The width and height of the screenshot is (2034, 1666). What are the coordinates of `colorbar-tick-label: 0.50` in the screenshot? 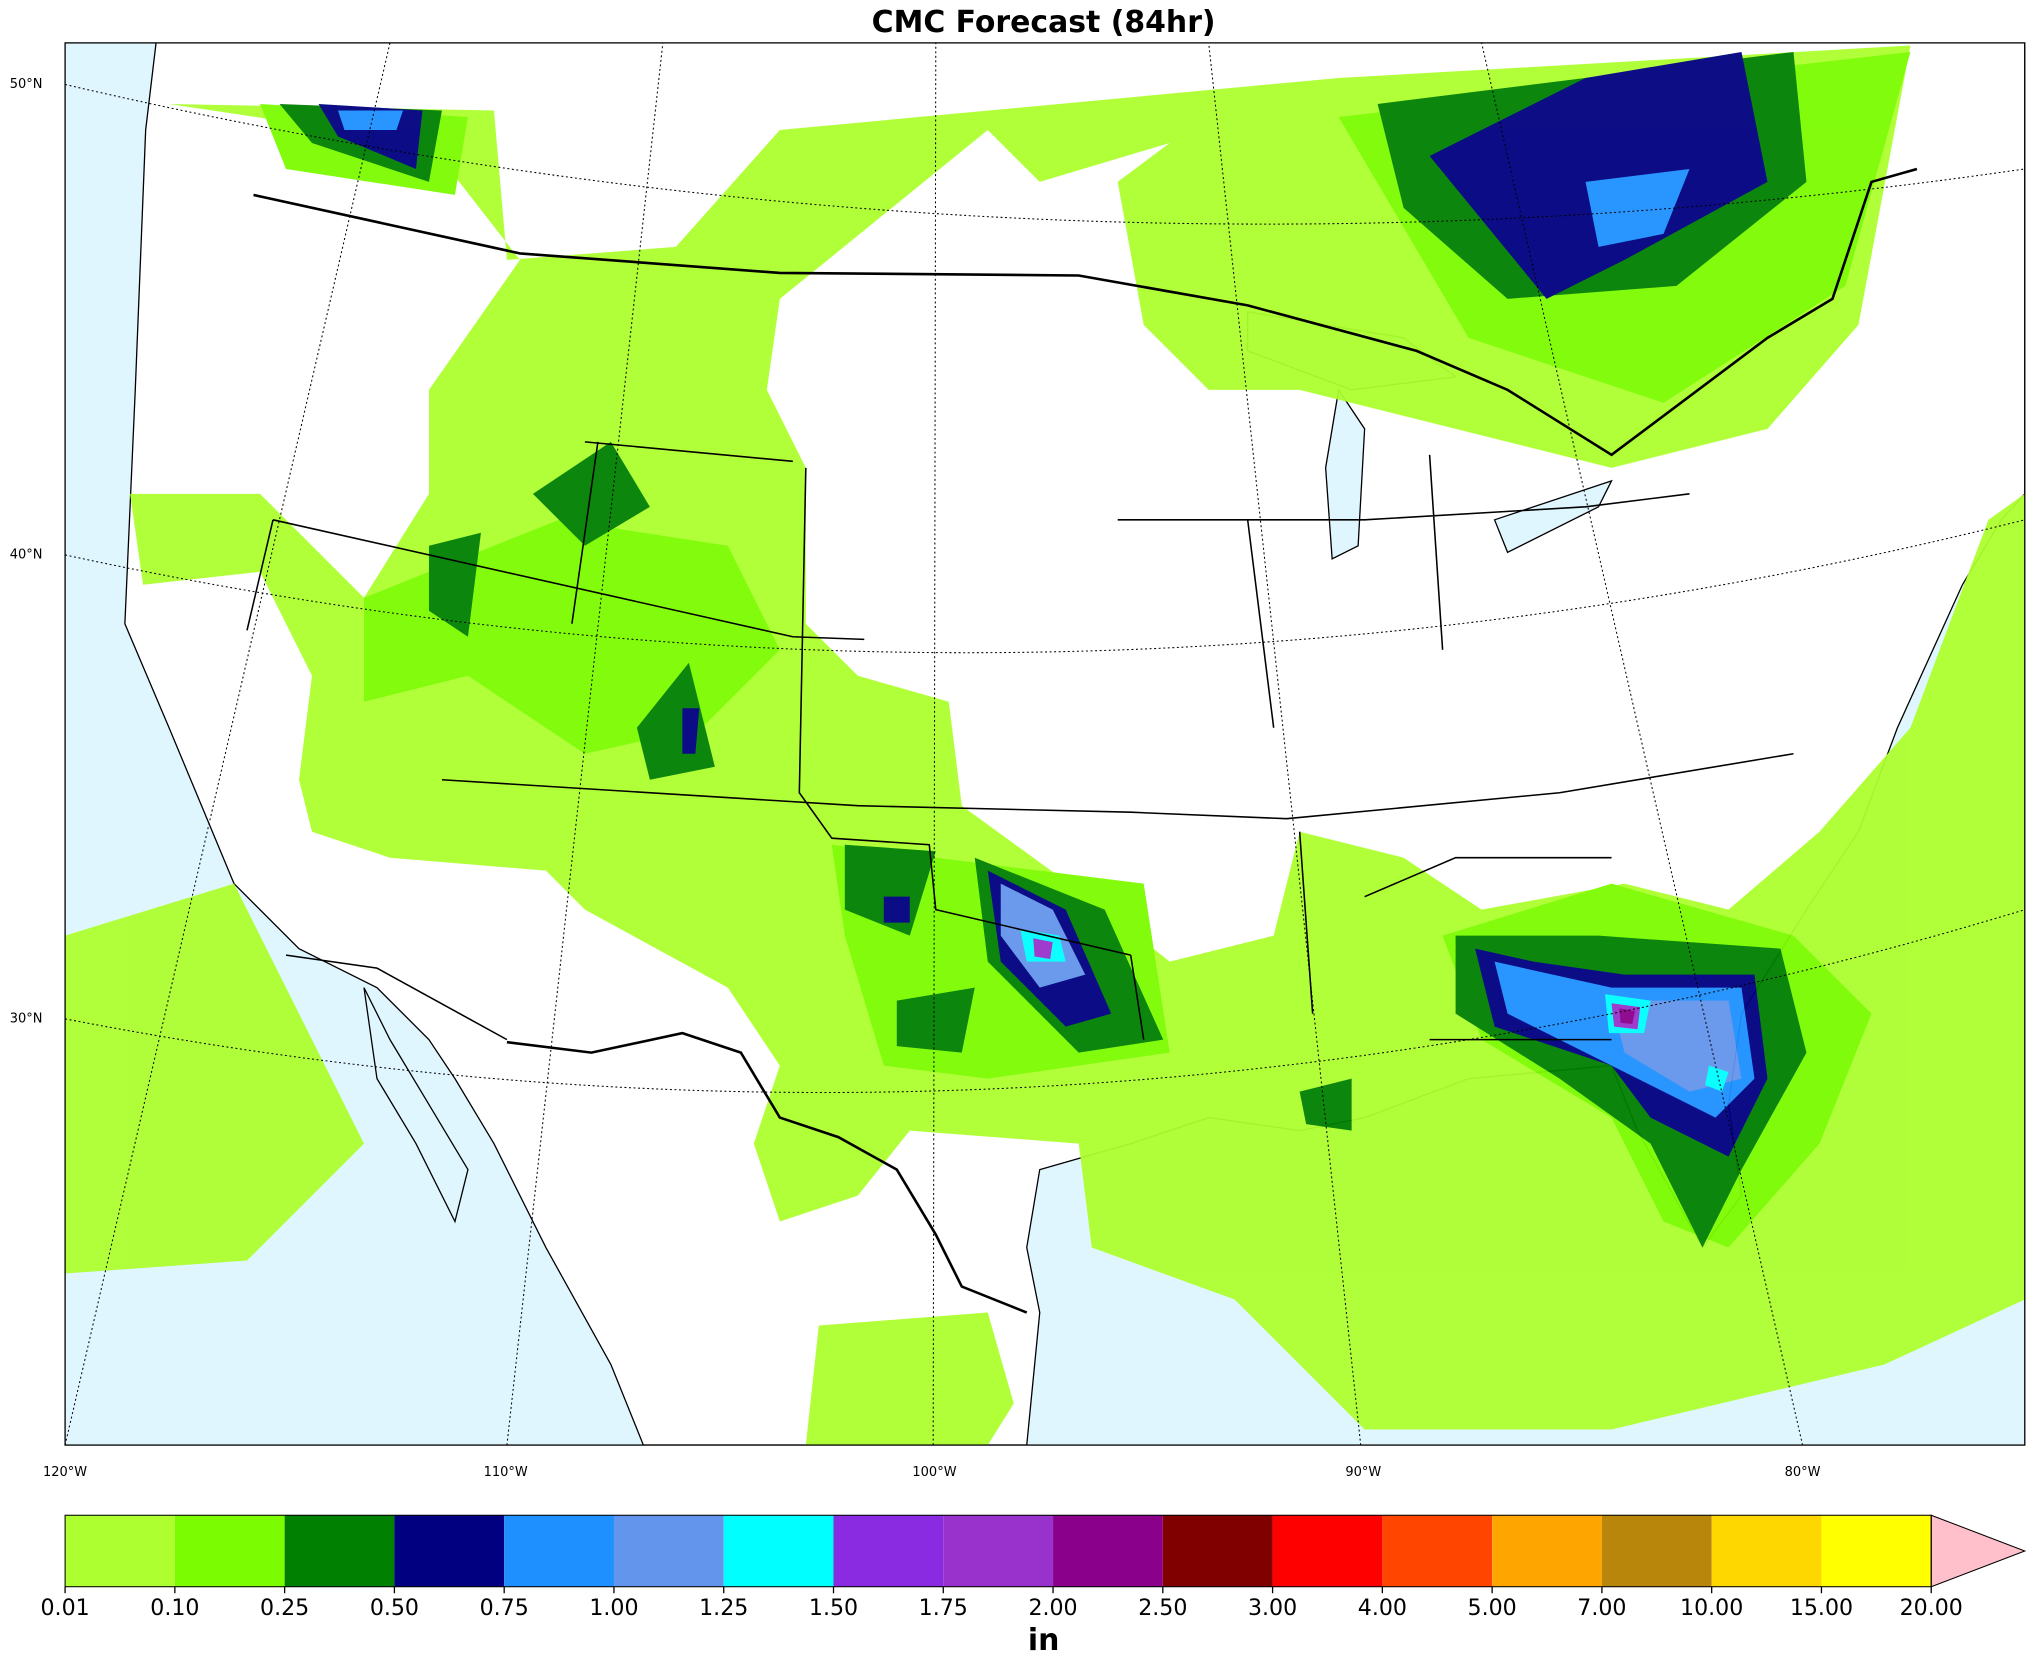 It's located at (394, 1608).